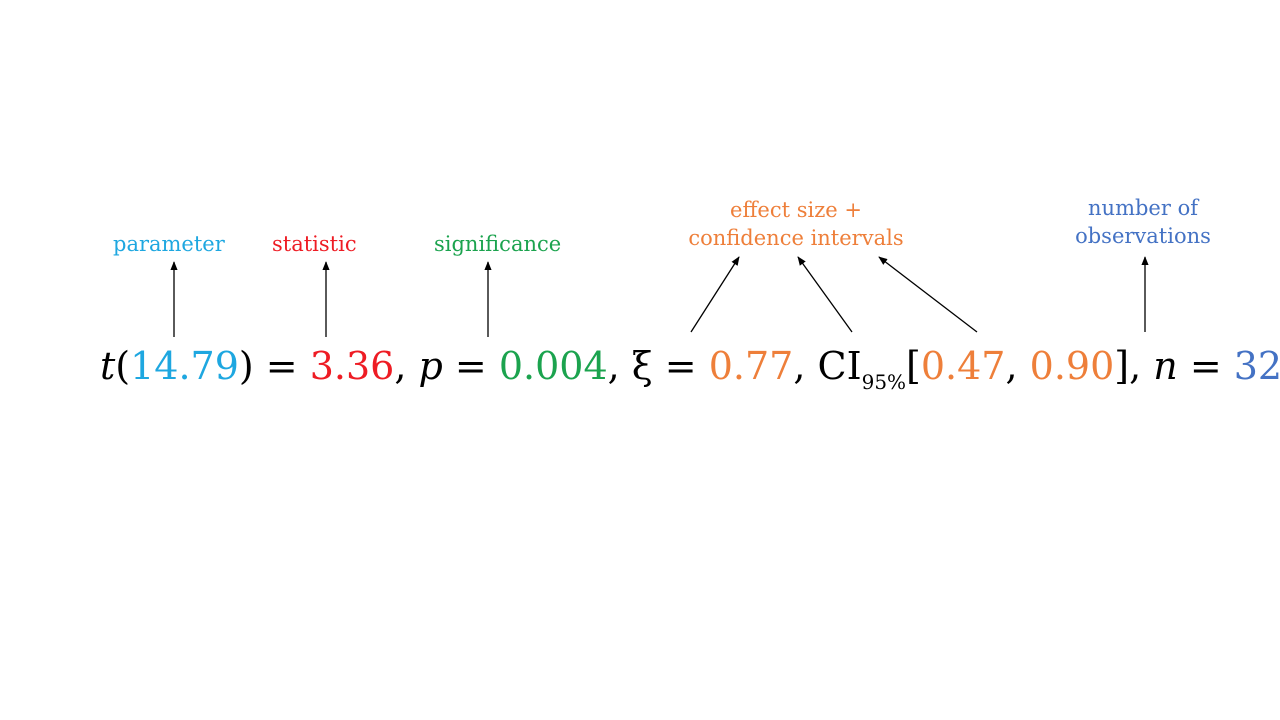  Describe the element at coordinates (1072, 366) in the screenshot. I see `ci-high-value: 0.90` at that location.